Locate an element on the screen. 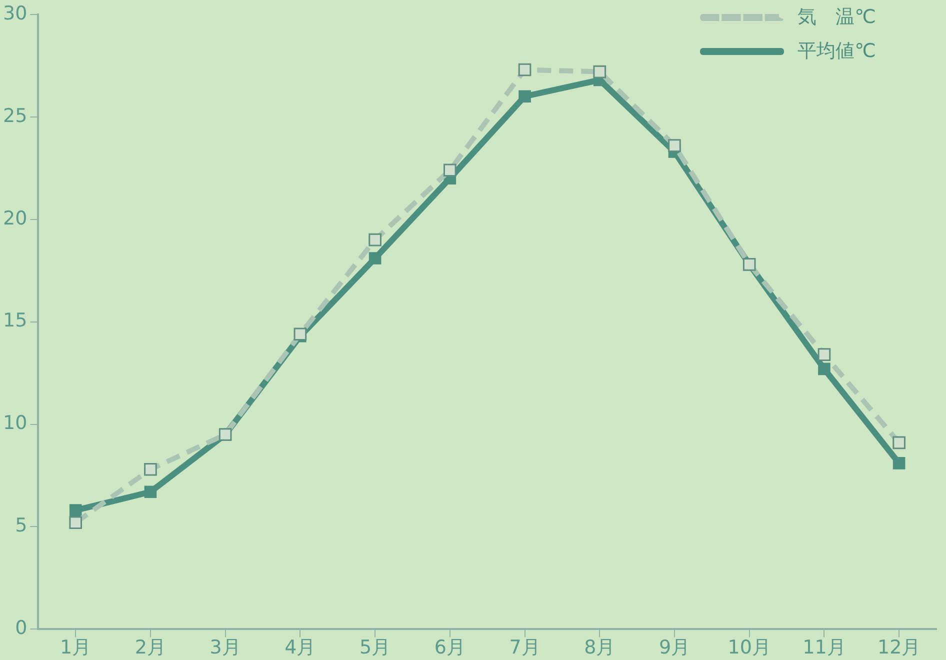 The image size is (946, 660). x-tick-label: 11月 is located at coordinates (824, 647).